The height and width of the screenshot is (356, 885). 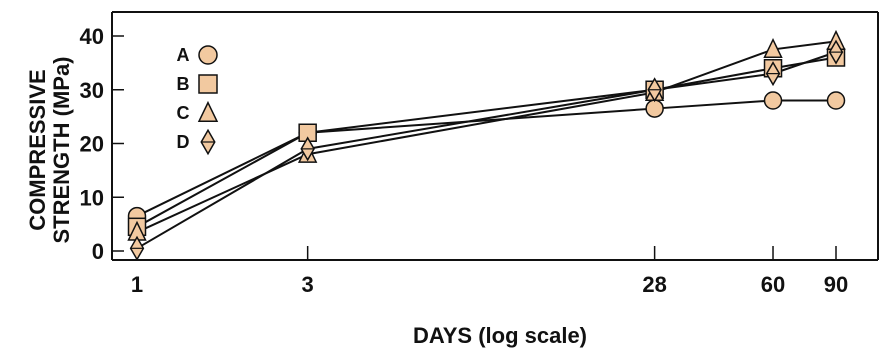 What do you see at coordinates (92, 36) in the screenshot?
I see `y-tick-label-40: 40` at bounding box center [92, 36].